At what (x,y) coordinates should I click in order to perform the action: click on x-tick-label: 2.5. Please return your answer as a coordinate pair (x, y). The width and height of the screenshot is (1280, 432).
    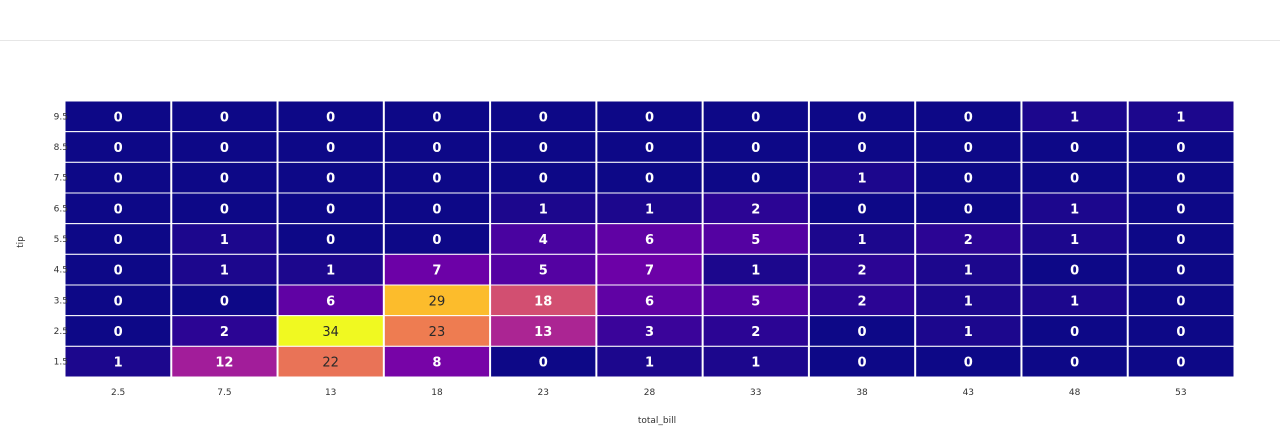
    Looking at the image, I should click on (118, 393).